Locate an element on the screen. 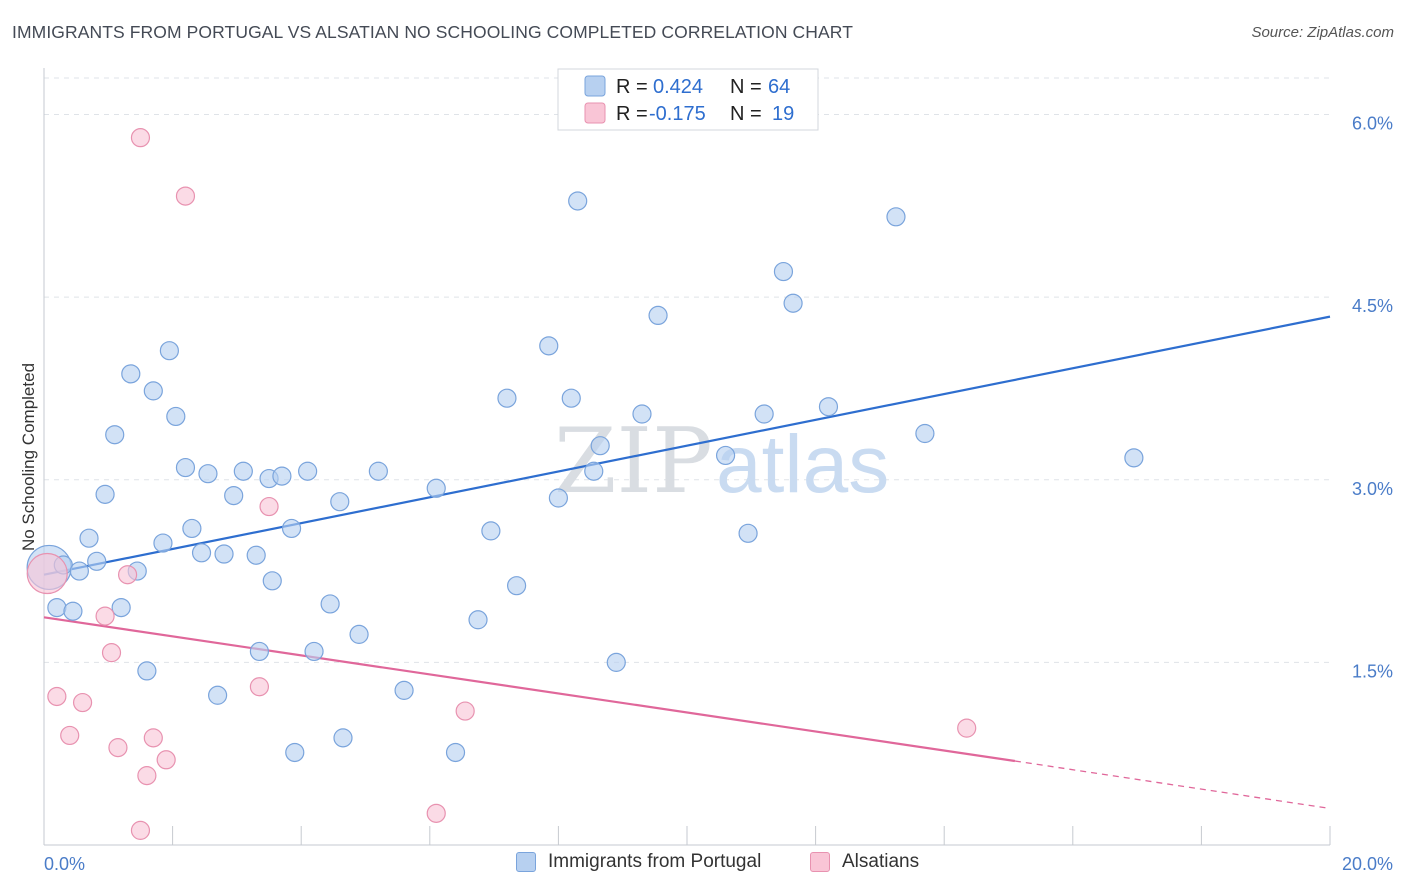 Image resolution: width=1406 pixels, height=892 pixels. bottom-legend-blue: Immigrants from Portugal is located at coordinates (638, 862).